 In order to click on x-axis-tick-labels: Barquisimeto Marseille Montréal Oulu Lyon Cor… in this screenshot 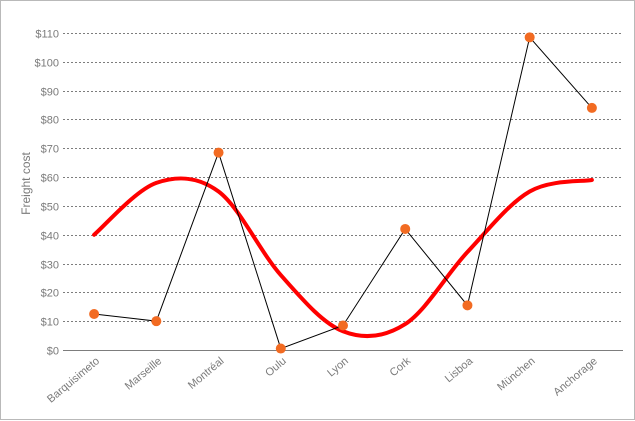, I will do `click(322, 380)`.